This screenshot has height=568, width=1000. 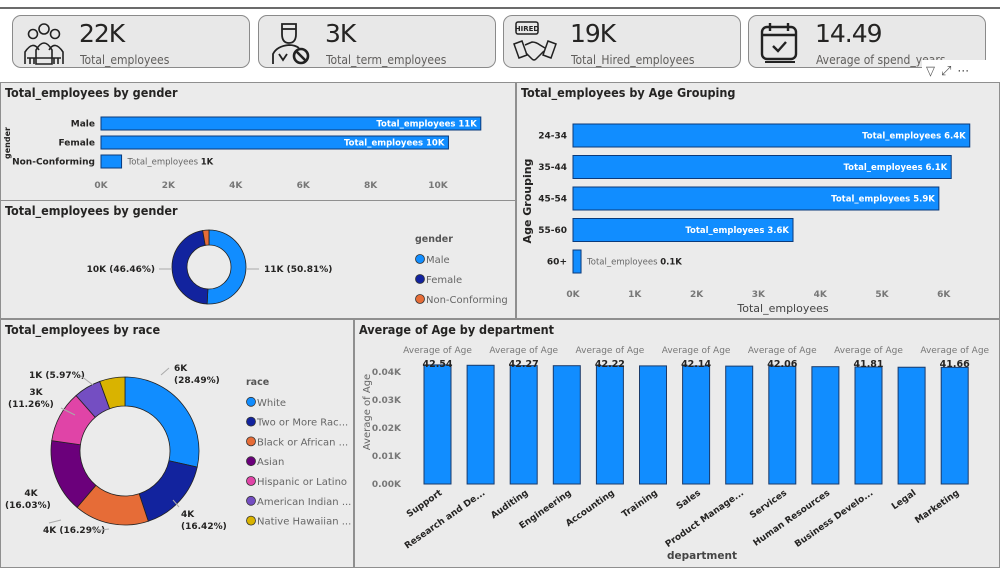 What do you see at coordinates (74, 531) in the screenshot?
I see `data-label: 4K (16.29%)` at bounding box center [74, 531].